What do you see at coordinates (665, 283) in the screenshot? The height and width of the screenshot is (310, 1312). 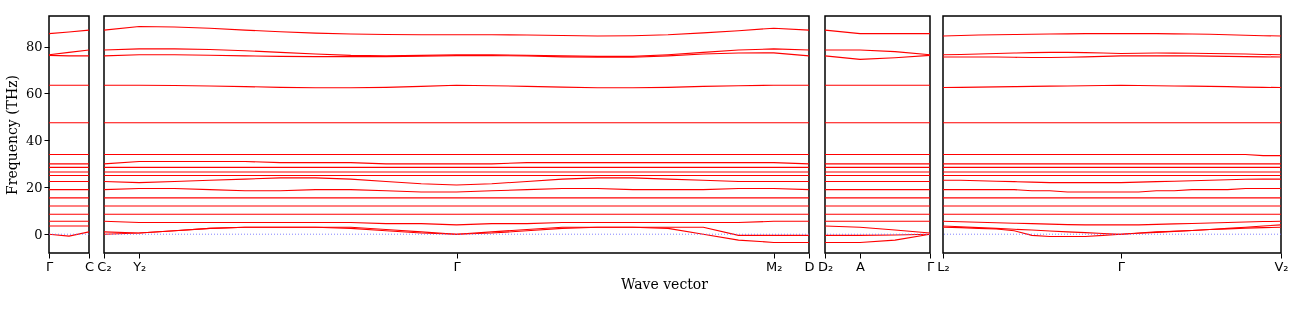 I see `x-axis-title: Wave vector` at bounding box center [665, 283].